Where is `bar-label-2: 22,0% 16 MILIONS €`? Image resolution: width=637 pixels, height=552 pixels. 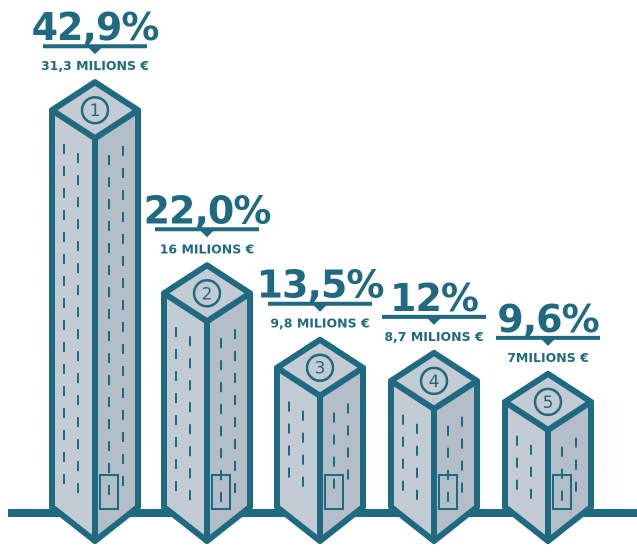
bar-label-2: 22,0% 16 MILIONS € is located at coordinates (208, 222).